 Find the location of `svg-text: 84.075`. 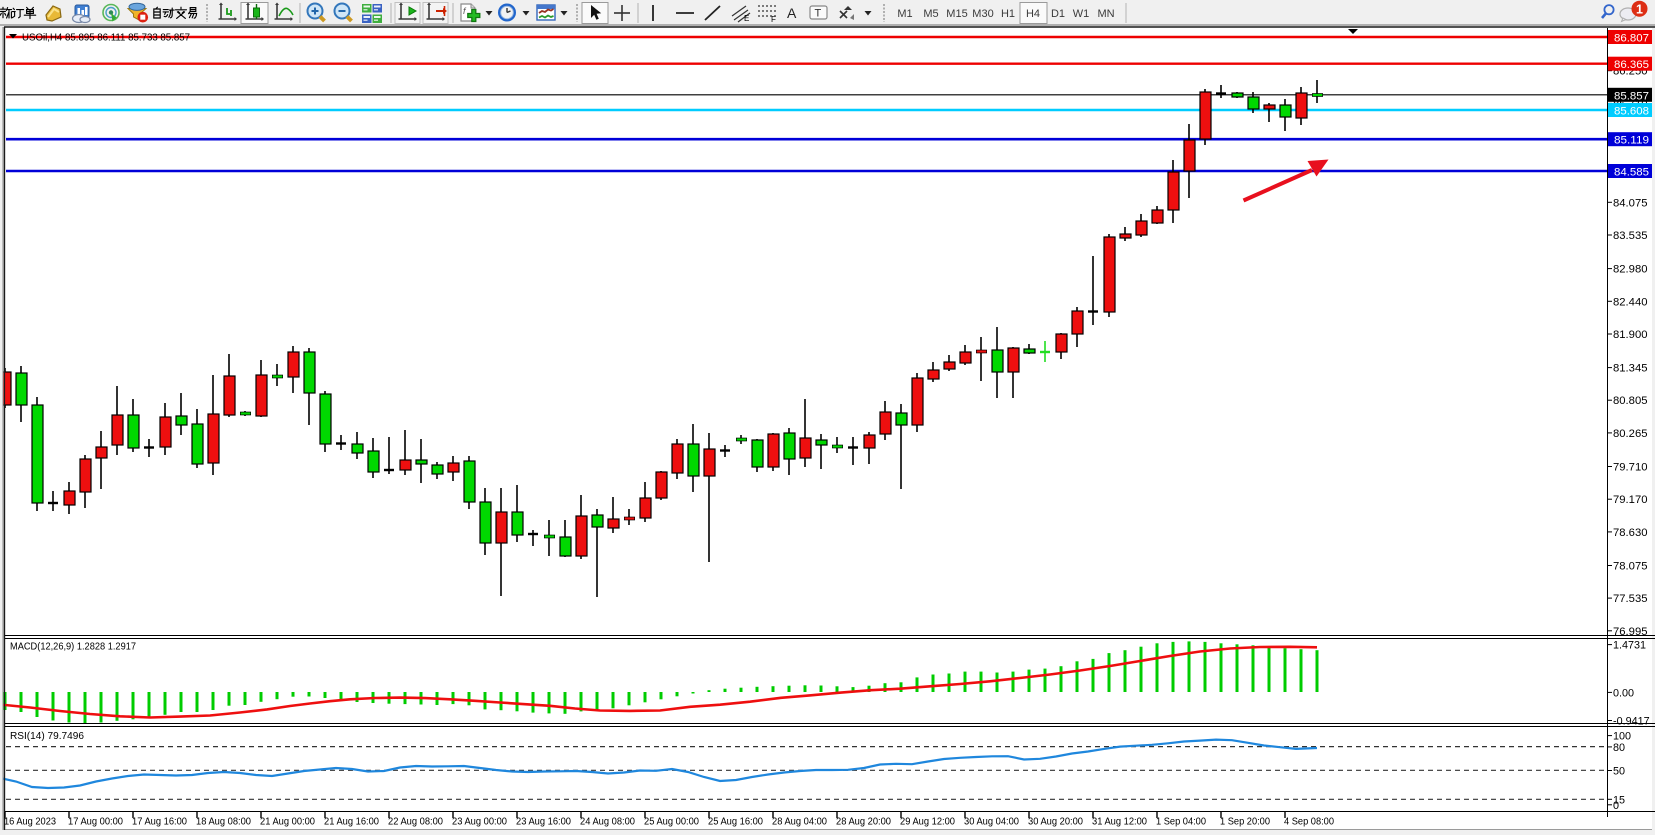

svg-text: 84.075 is located at coordinates (1630, 203).